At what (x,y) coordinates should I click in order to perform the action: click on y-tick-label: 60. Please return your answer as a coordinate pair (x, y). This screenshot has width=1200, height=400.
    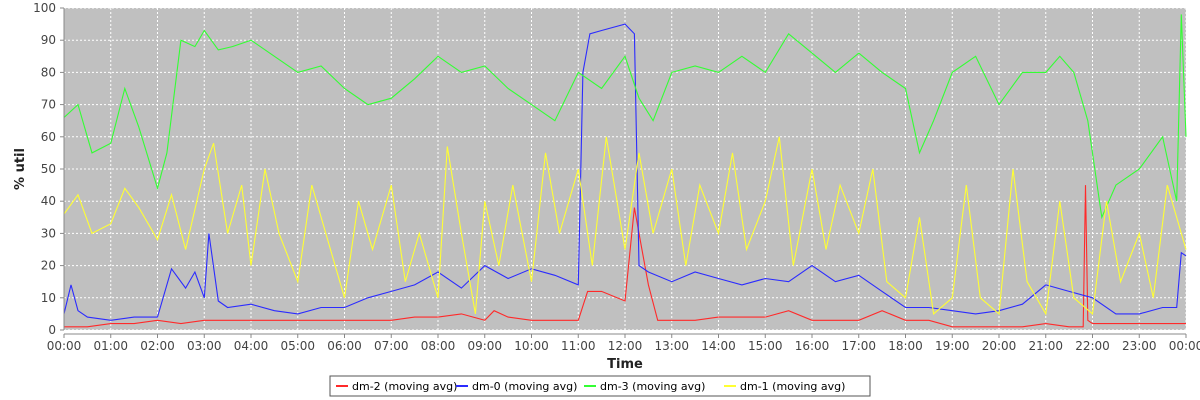
    Looking at the image, I should click on (48, 137).